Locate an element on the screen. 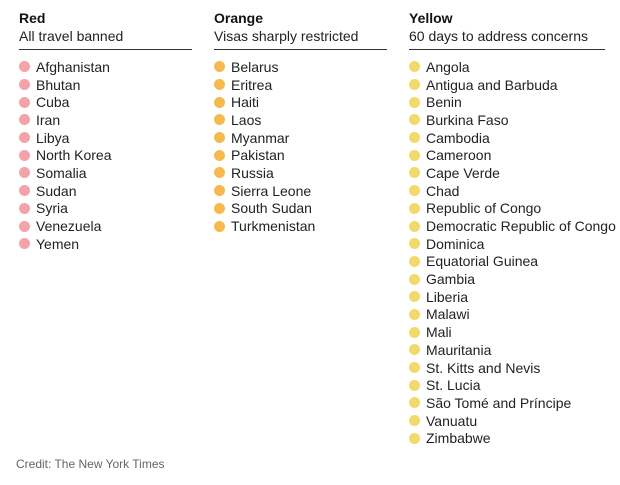 This screenshot has height=485, width=620. country-item: Cuba is located at coordinates (105, 102).